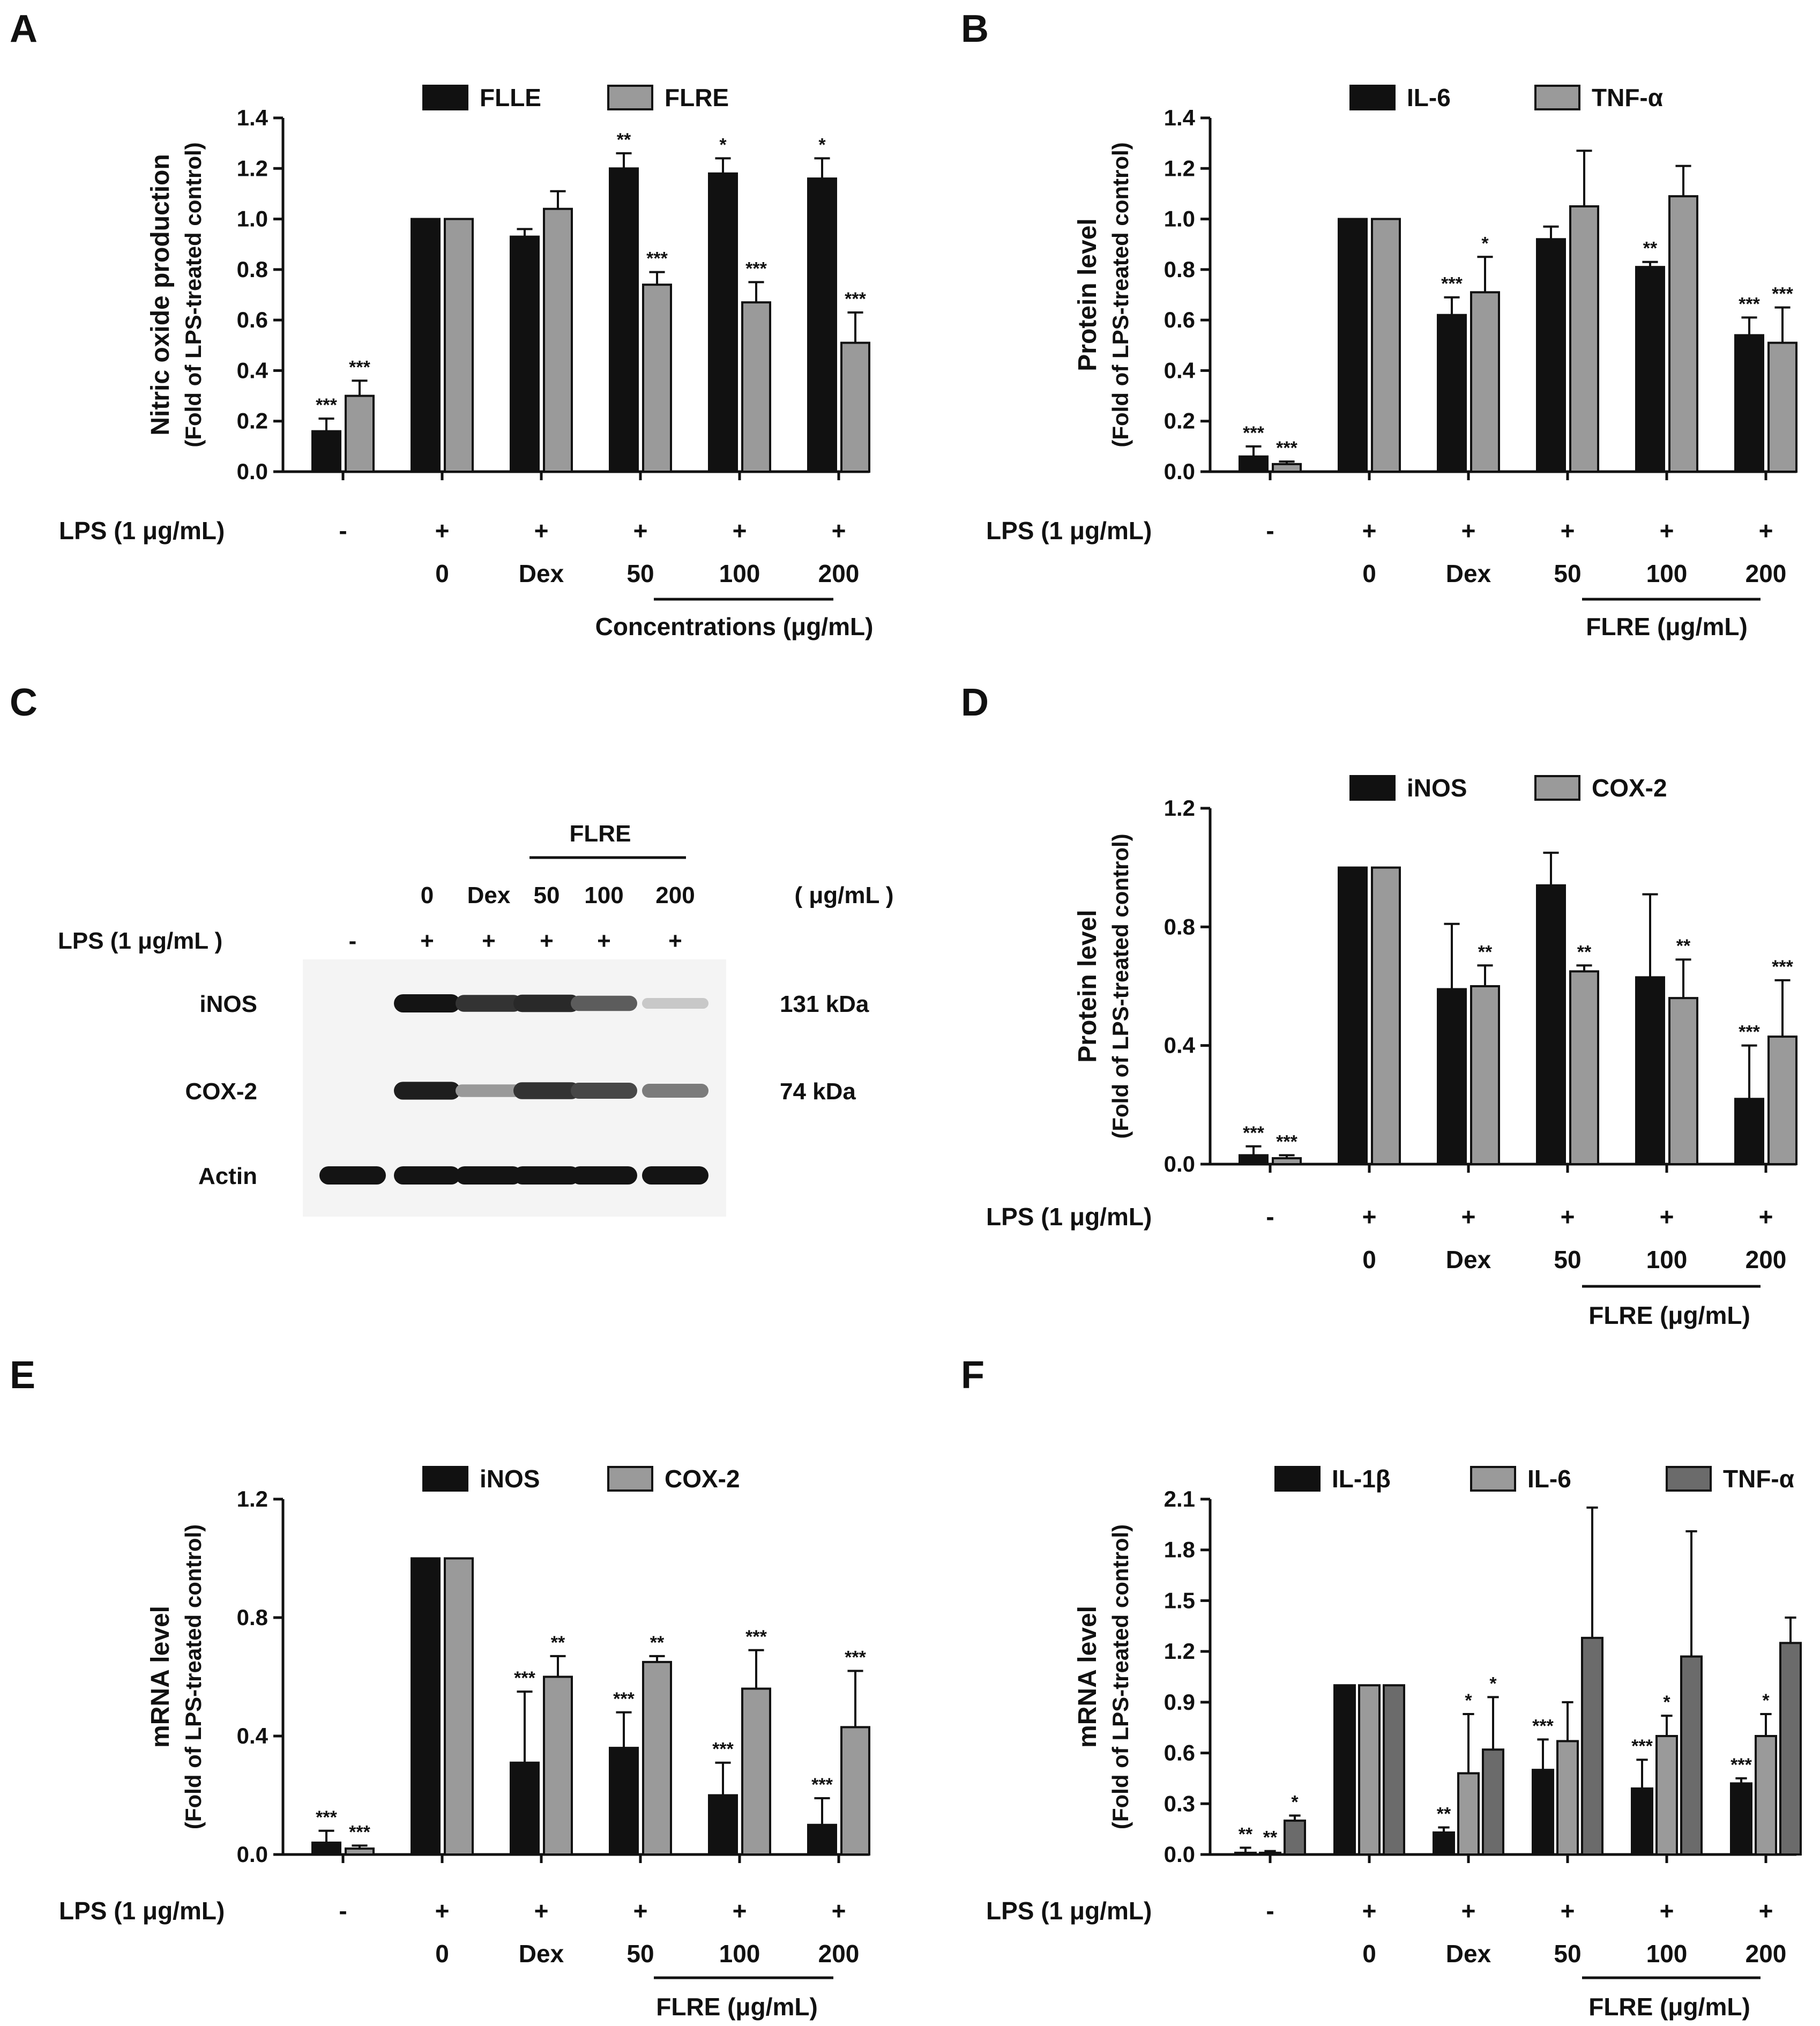 This screenshot has width=1820, height=2026. Describe the element at coordinates (353, 941) in the screenshot. I see `blot-lps-value: -` at that location.